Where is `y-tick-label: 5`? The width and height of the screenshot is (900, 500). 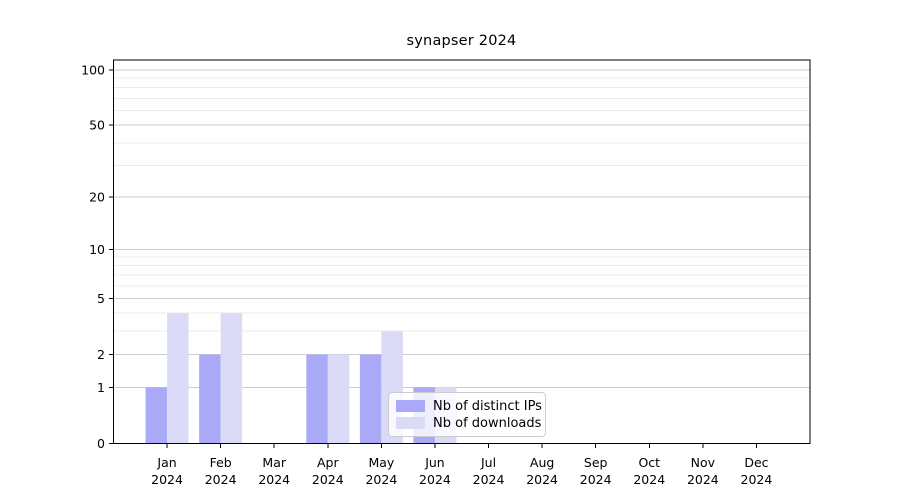
y-tick-label: 5 is located at coordinates (101, 298).